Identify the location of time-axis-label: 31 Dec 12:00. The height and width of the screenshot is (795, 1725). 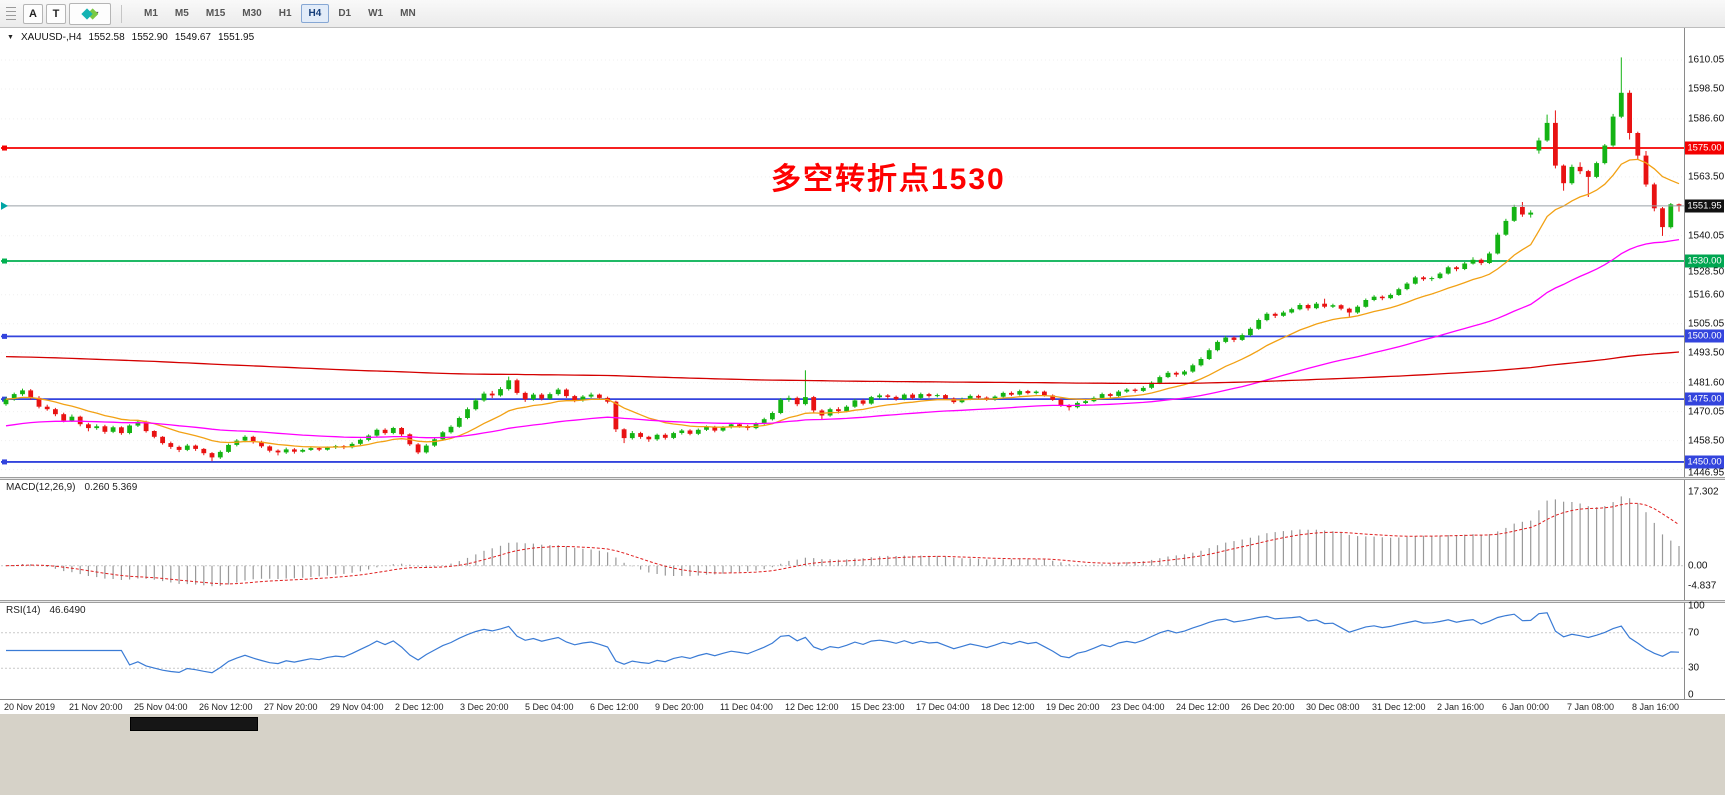
(1399, 707).